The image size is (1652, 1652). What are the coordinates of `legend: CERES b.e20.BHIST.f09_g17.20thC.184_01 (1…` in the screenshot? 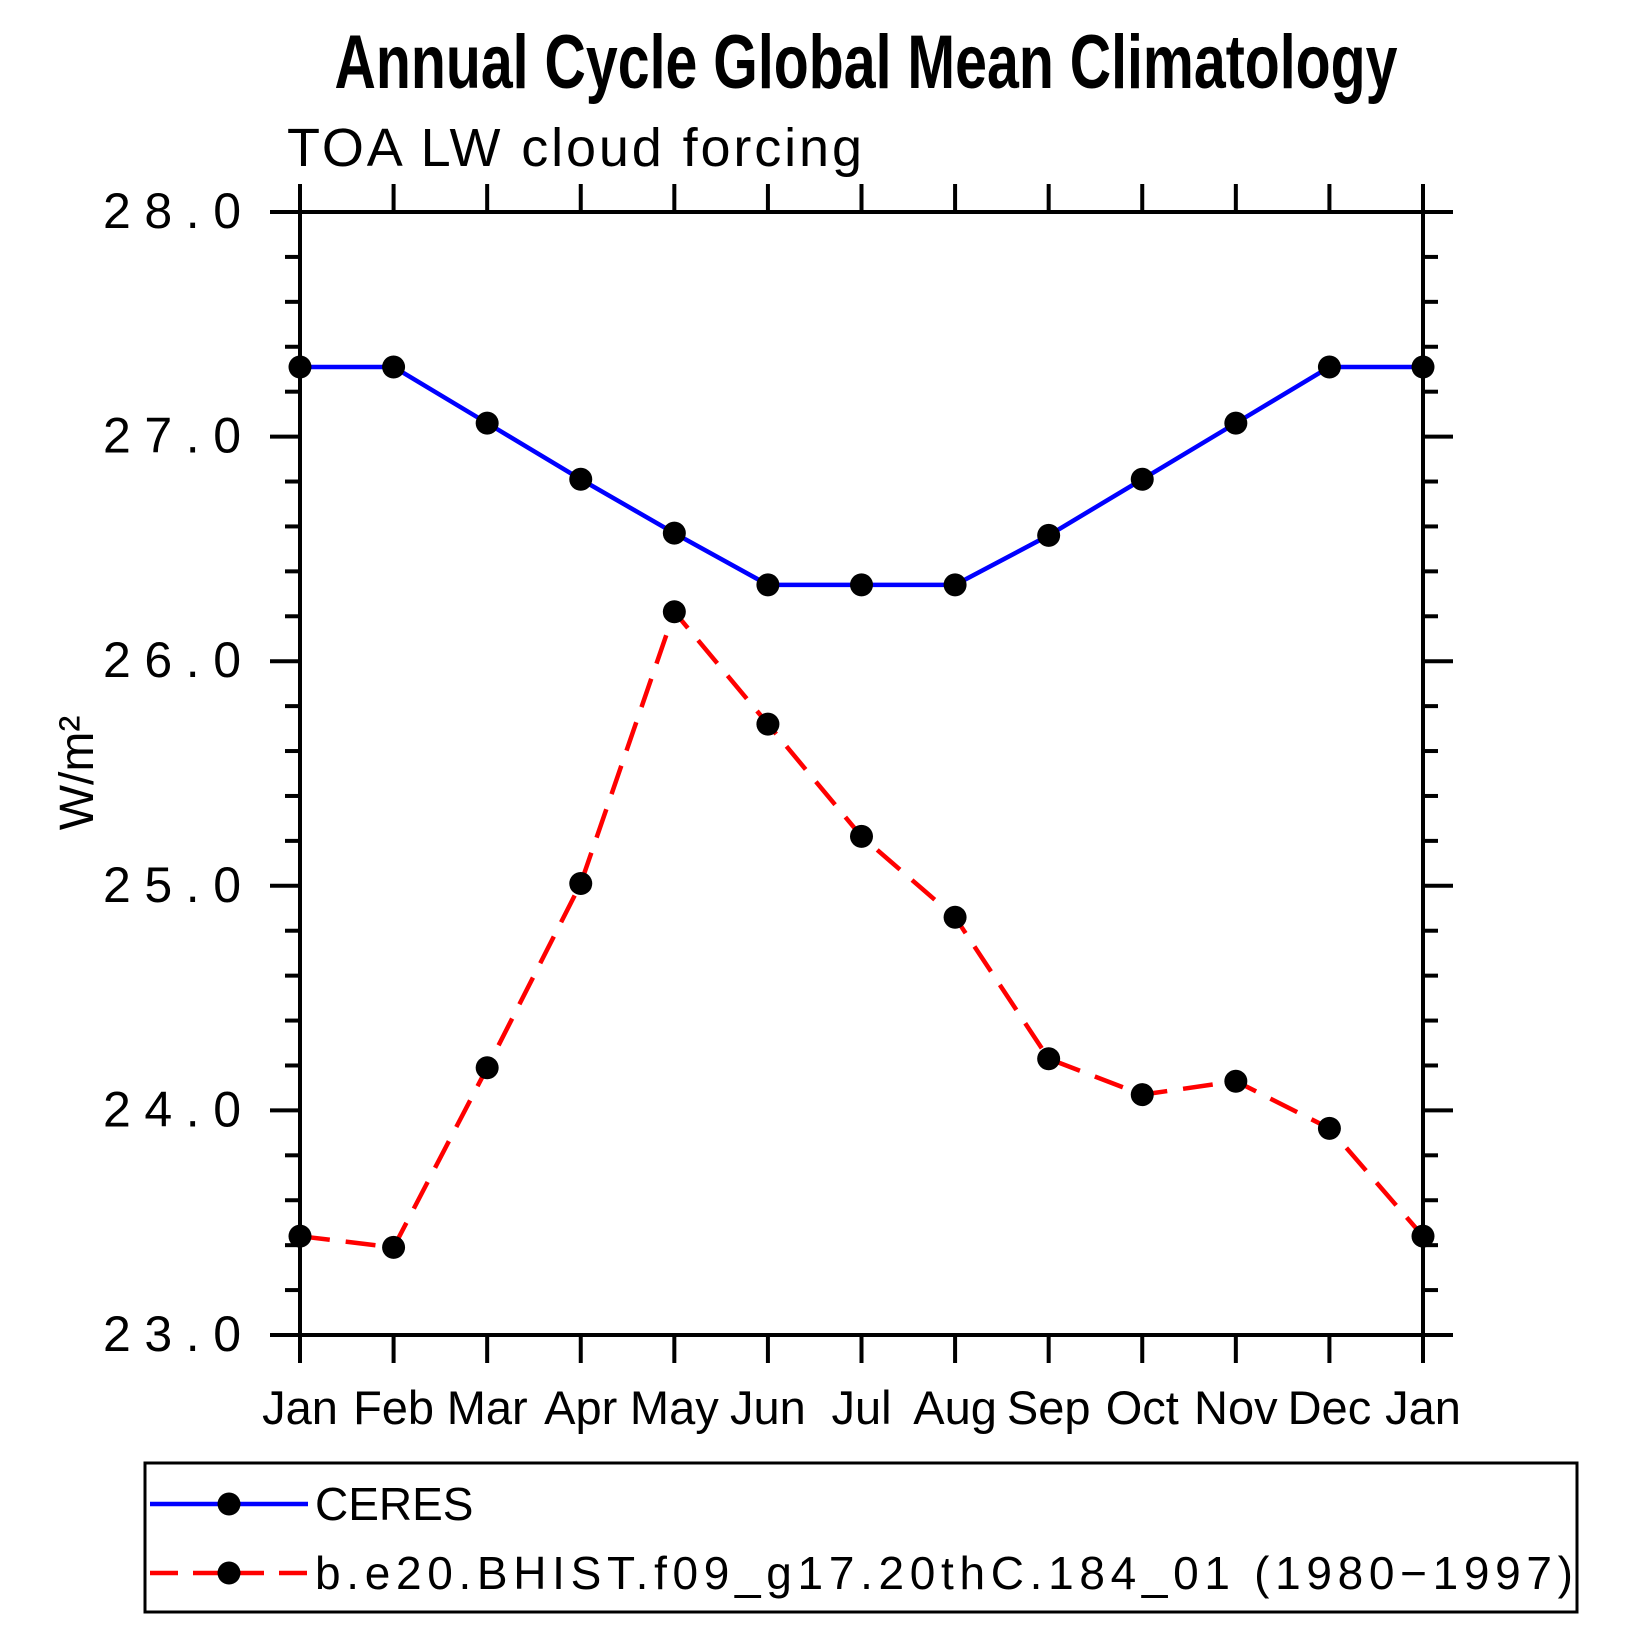 It's located at (861, 1537).